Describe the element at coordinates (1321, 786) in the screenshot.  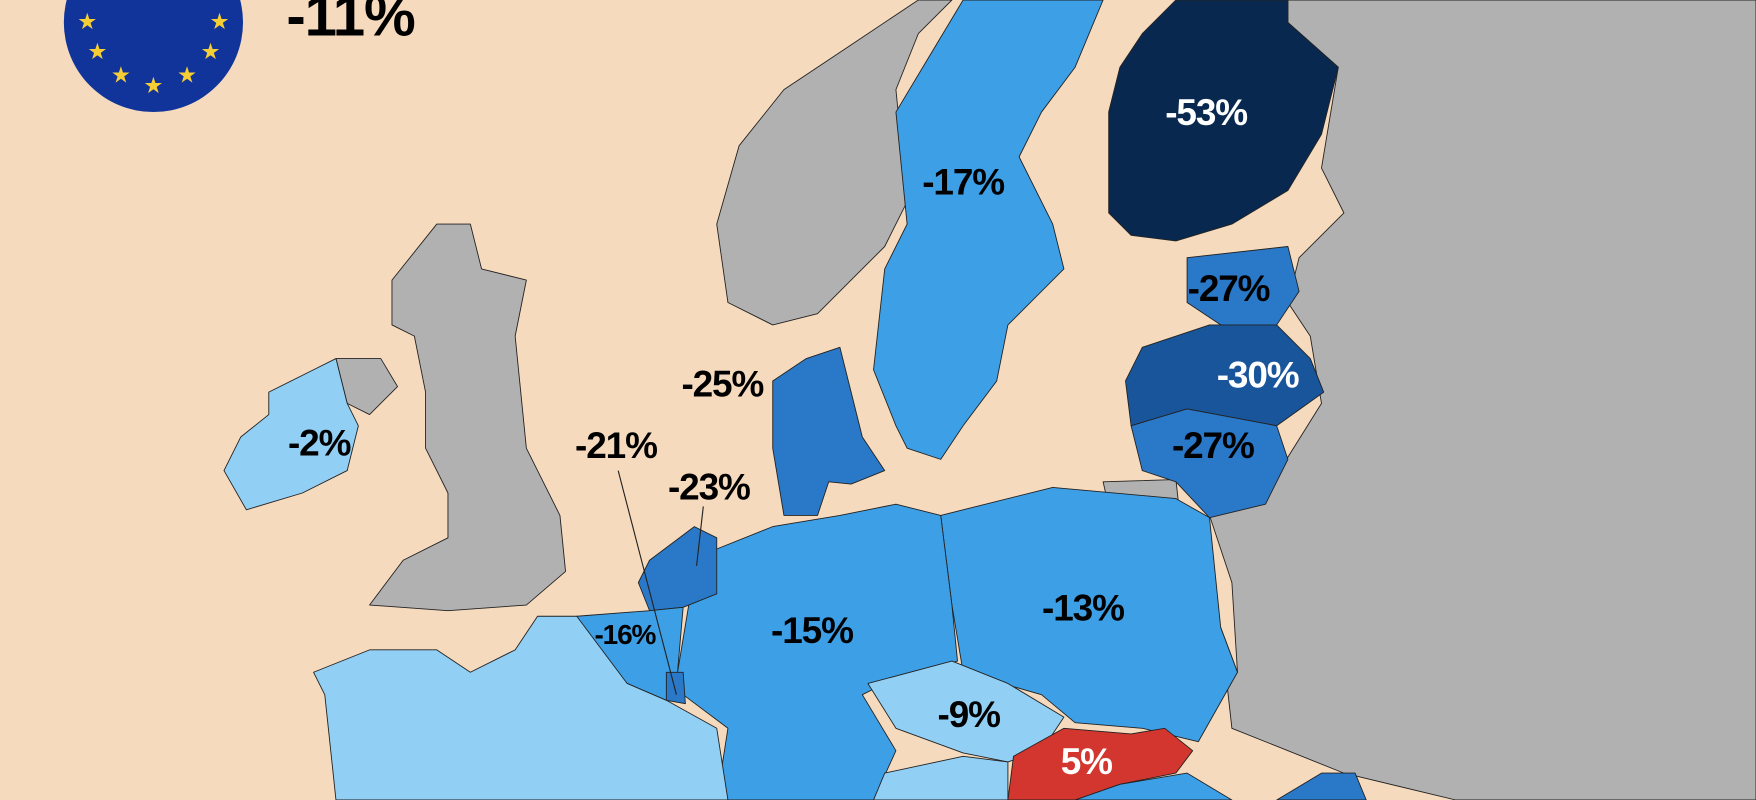
I see `romania` at that location.